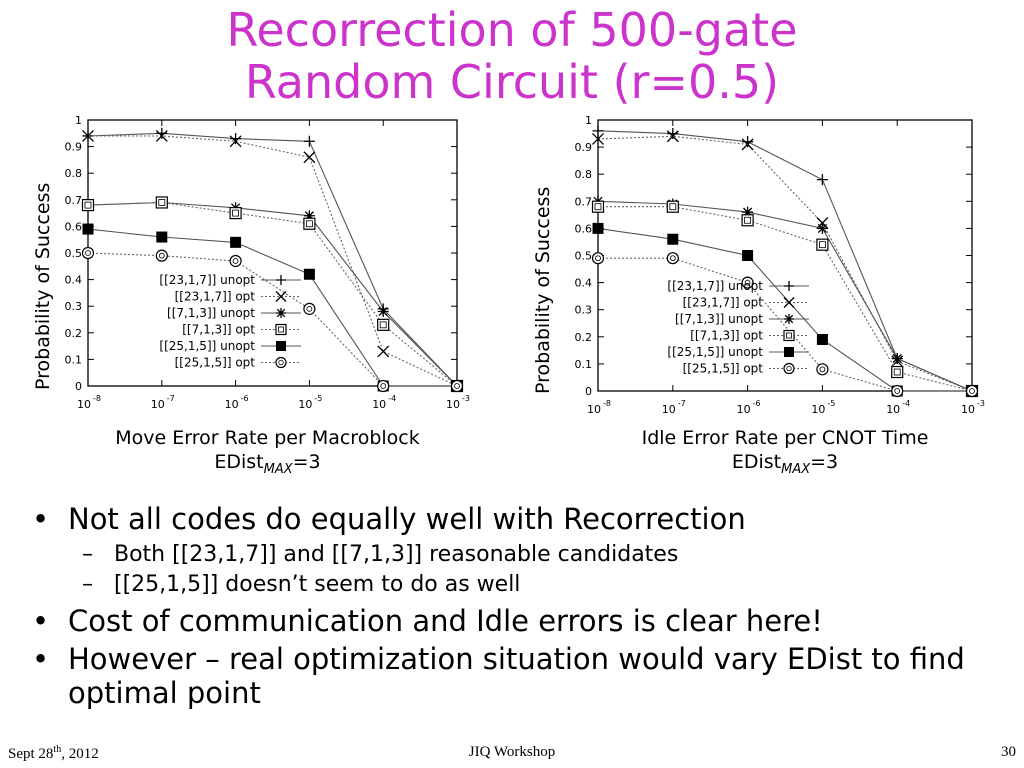 This screenshot has width=1024, height=768. I want to click on right-subcaption-suffix: =3, so click(824, 462).